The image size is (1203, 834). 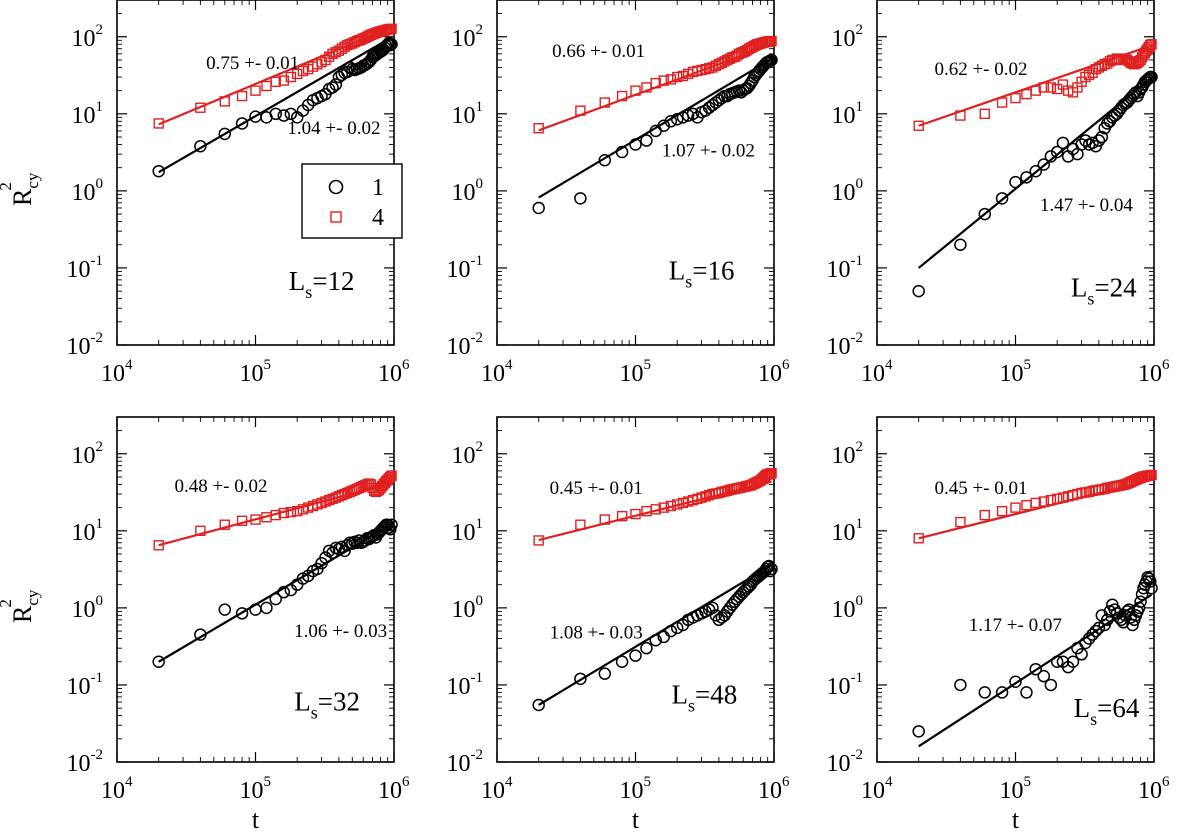 I want to click on fit-annotation: 0.75 +- 0.01, so click(x=252, y=63).